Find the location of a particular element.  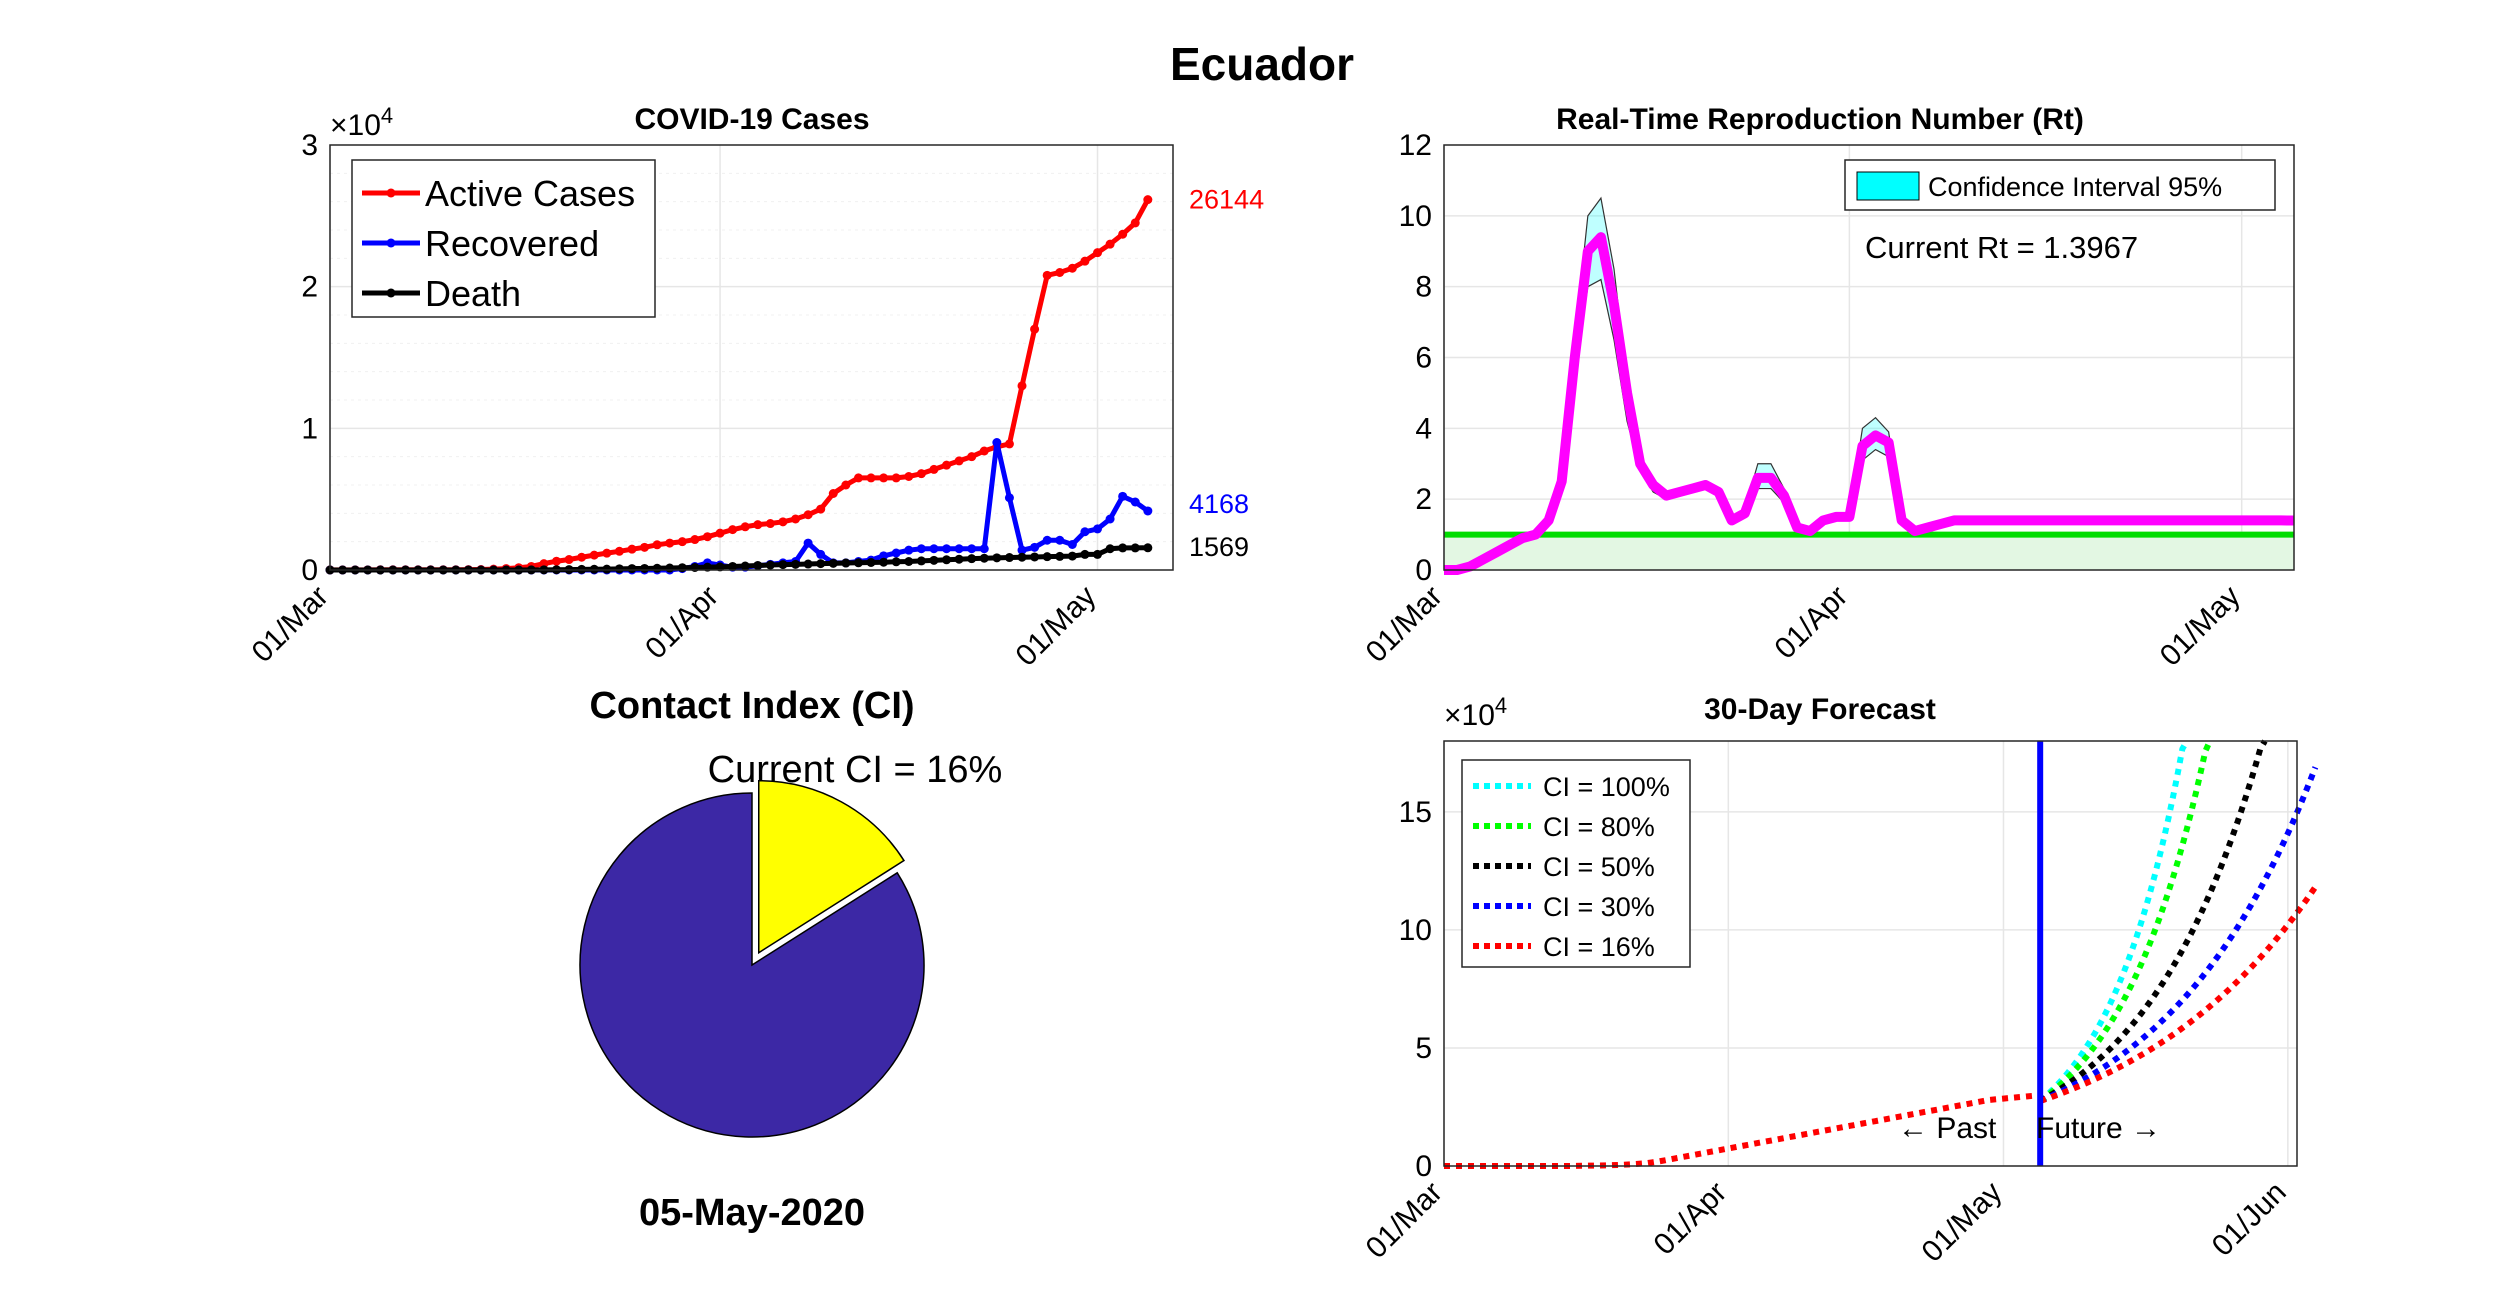

legend-item-ci-100: CI = 100% is located at coordinates (1571, 787).